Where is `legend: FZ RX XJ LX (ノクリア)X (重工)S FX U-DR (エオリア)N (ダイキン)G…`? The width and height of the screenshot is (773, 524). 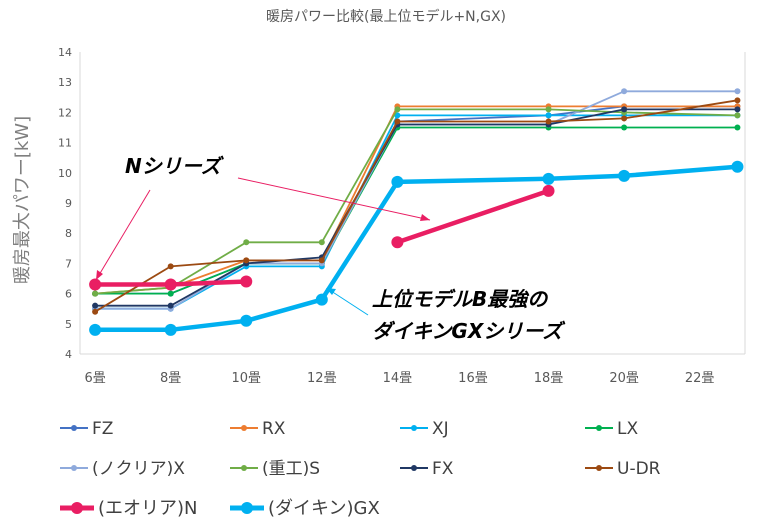
legend: FZ RX XJ LX (ノクリア)X (重工)S FX U-DR (エオリア)N (ダイキン)G… is located at coordinates (360, 469).